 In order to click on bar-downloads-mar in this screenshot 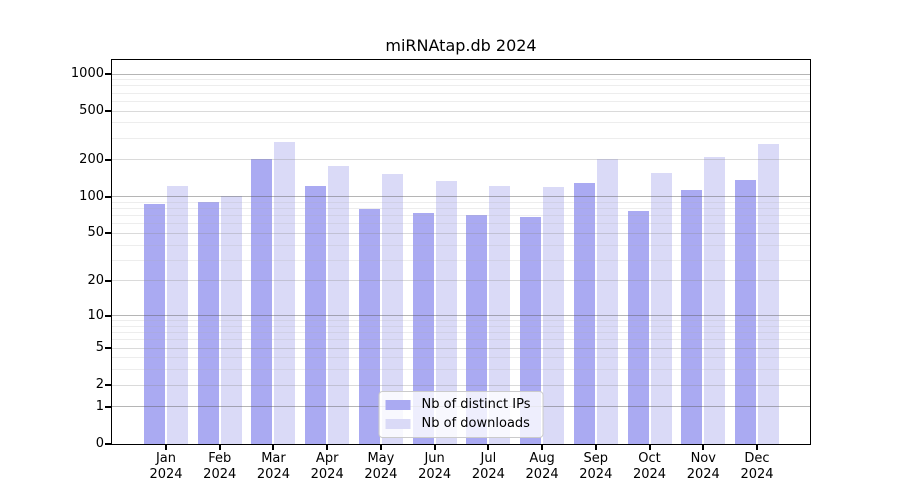, I will do `click(285, 293)`.